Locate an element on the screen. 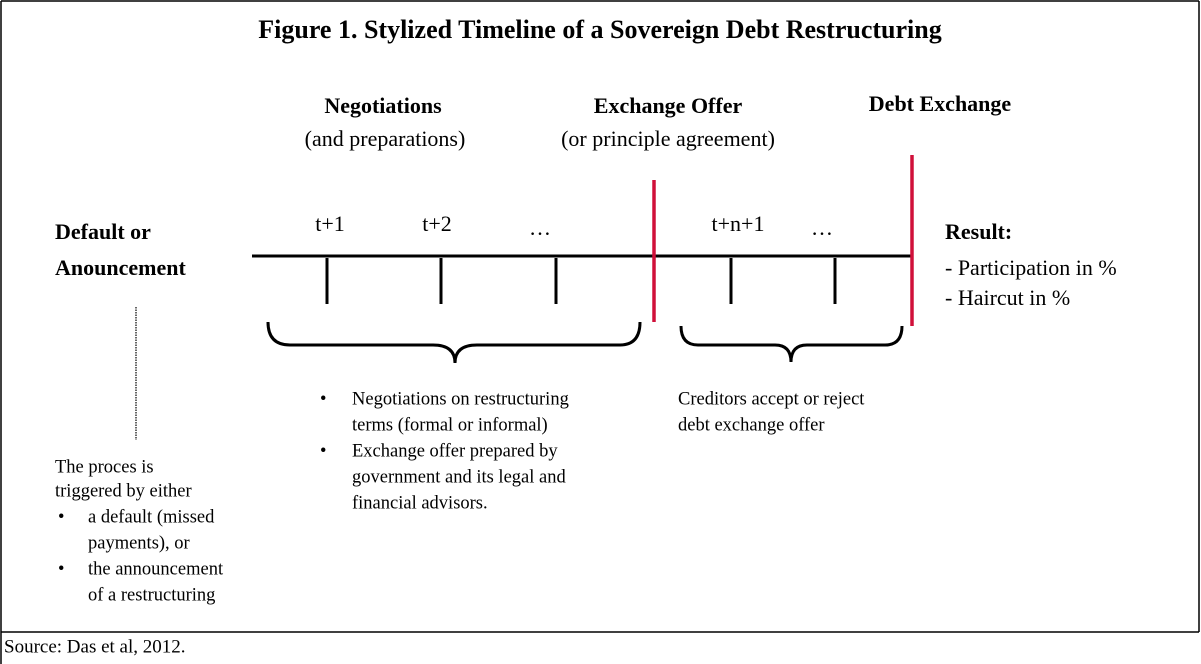  note-text: terms (formal or informal) is located at coordinates (450, 425).